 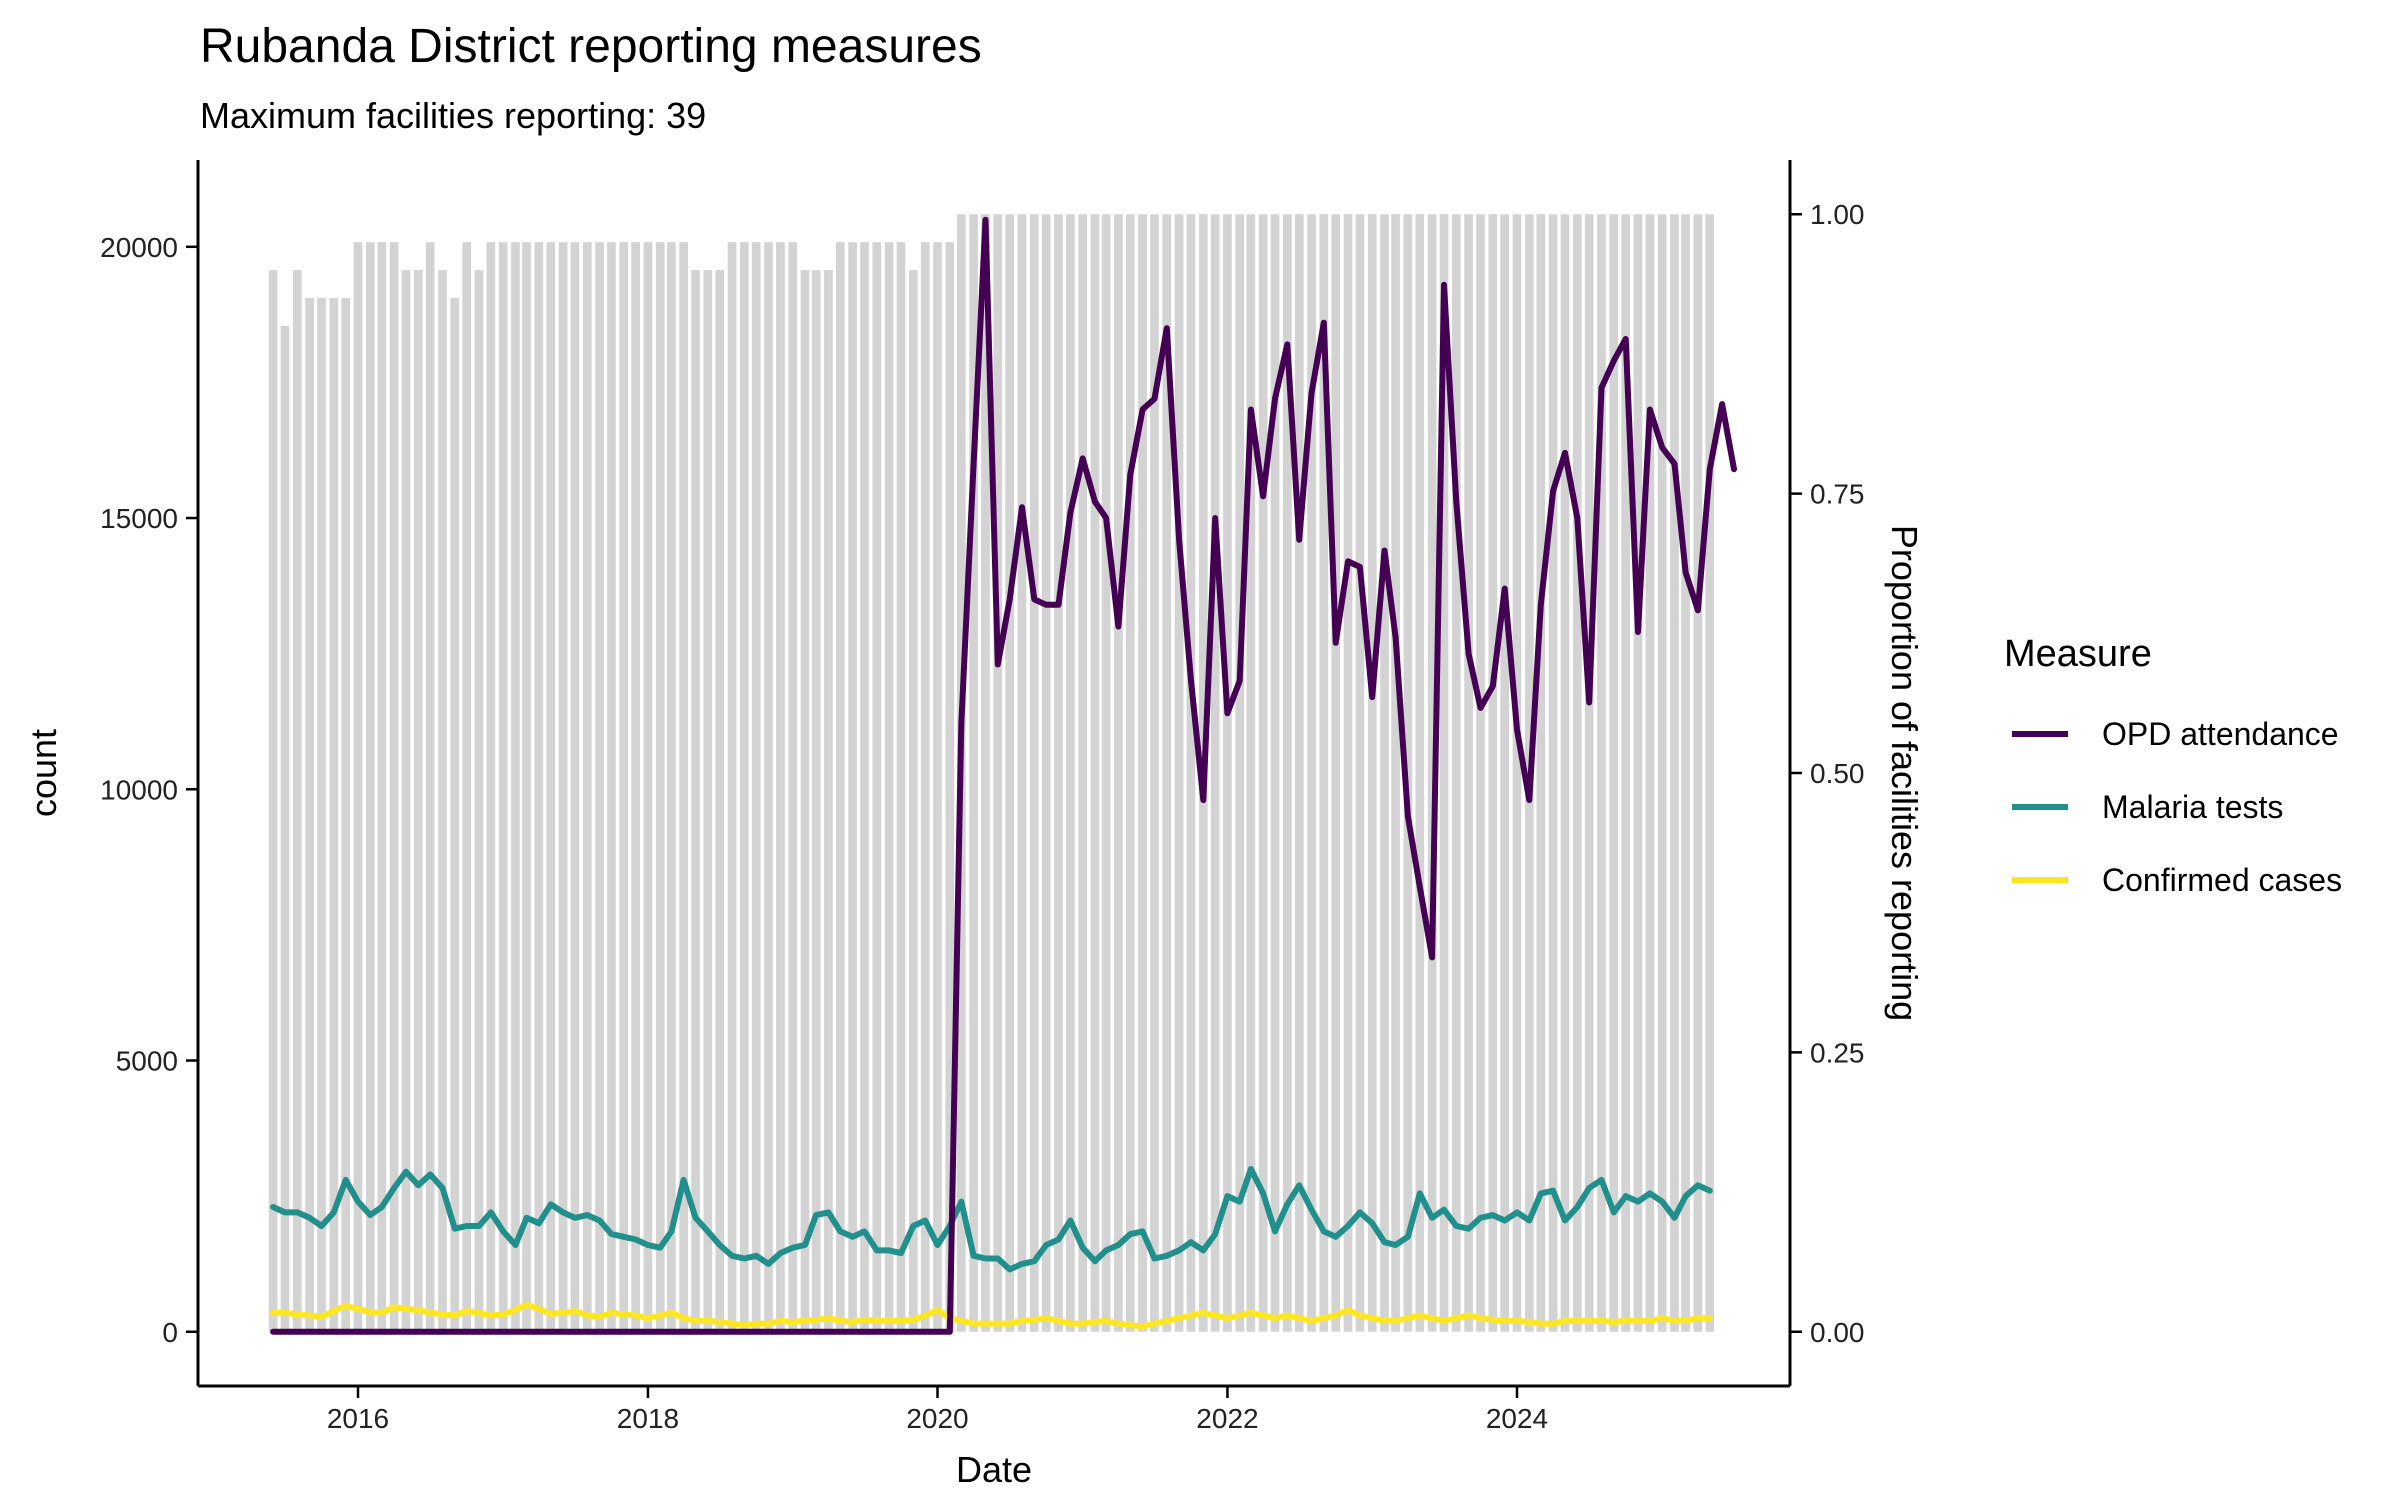 What do you see at coordinates (2222, 880) in the screenshot?
I see `legend-label: Confirmed cases` at bounding box center [2222, 880].